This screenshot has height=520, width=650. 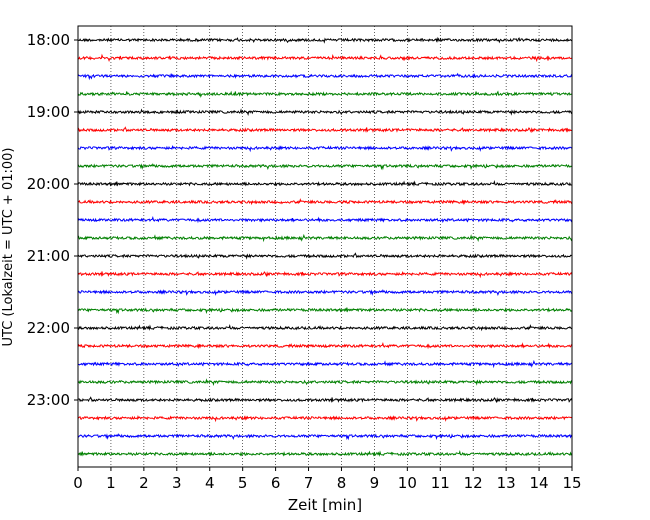 What do you see at coordinates (571, 483) in the screenshot?
I see `x-tick-label-15: 15` at bounding box center [571, 483].